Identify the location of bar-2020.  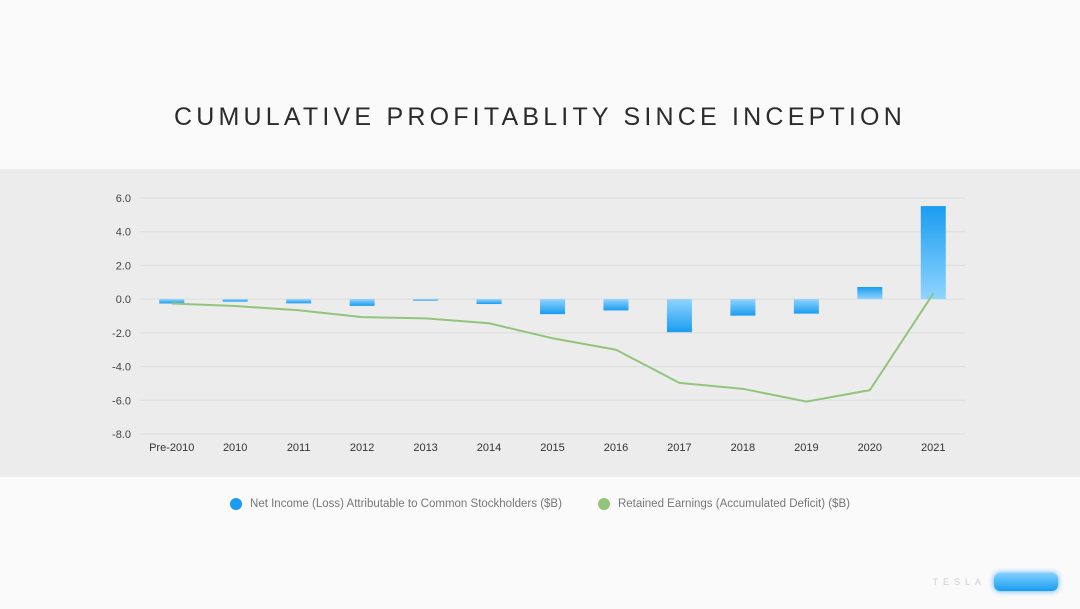
(870, 293).